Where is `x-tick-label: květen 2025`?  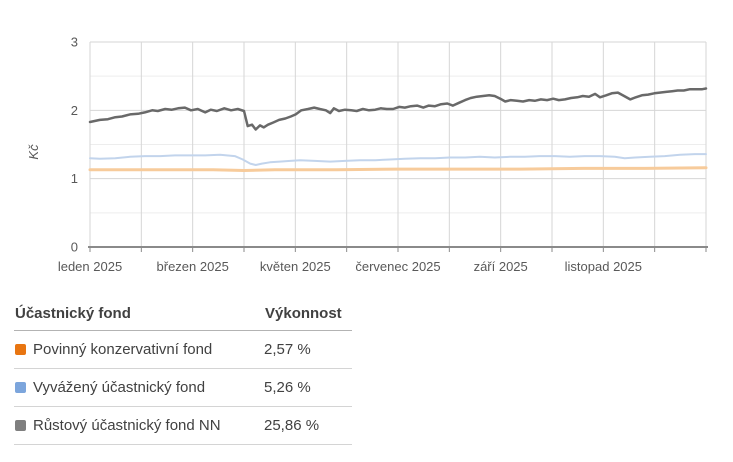 x-tick-label: květen 2025 is located at coordinates (295, 266).